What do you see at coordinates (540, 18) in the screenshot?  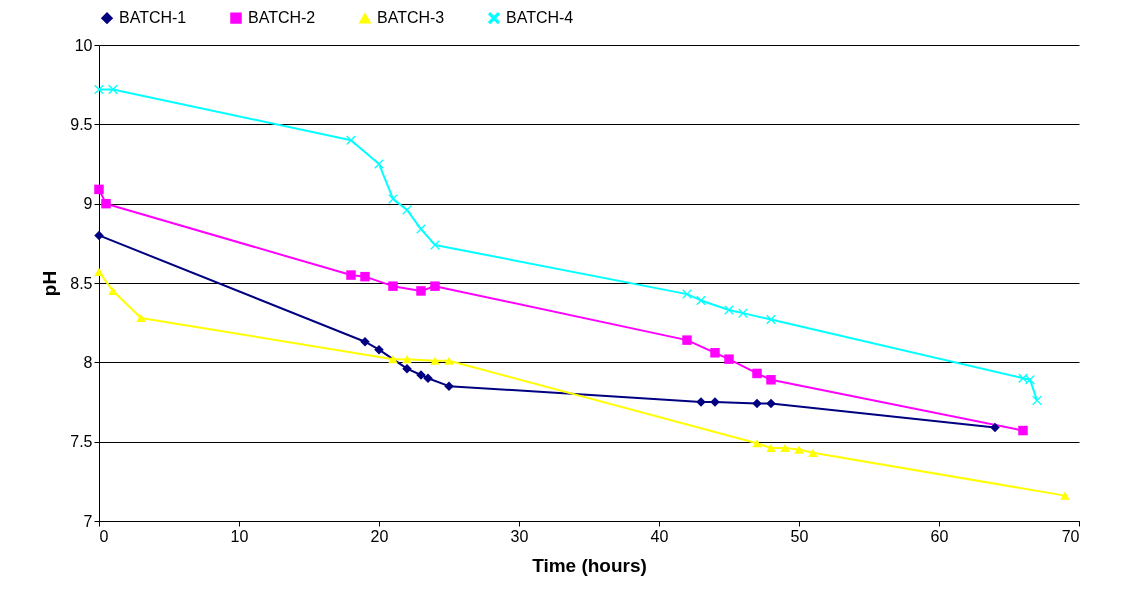 I see `legend-label: BATCH-4` at bounding box center [540, 18].